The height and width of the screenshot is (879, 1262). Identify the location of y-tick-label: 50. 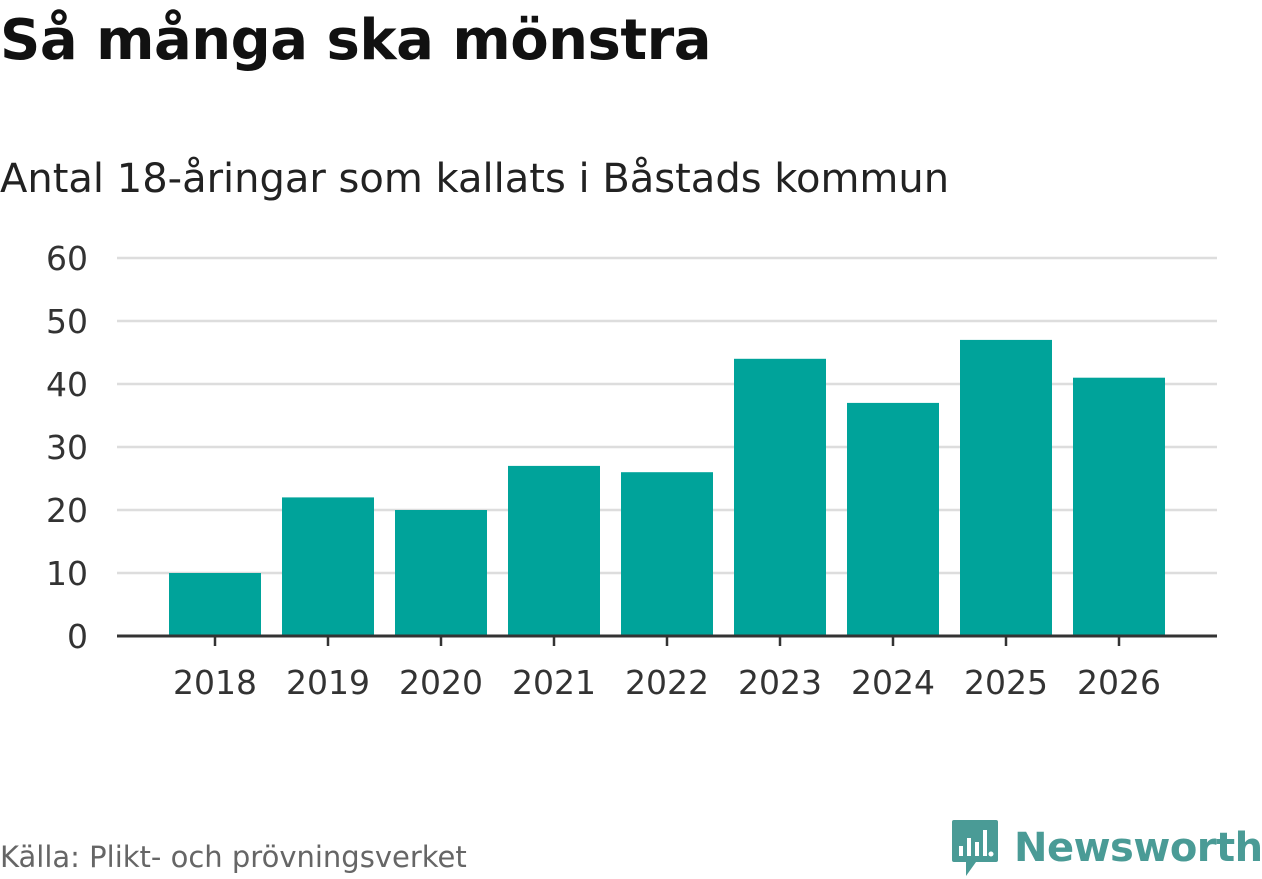
(67, 321).